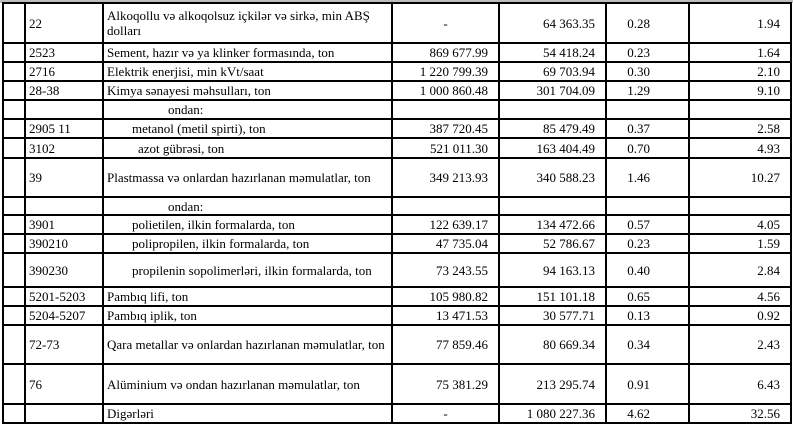 The width and height of the screenshot is (793, 425). Describe the element at coordinates (740, 90) in the screenshot. I see `share-group-cell: 9.10` at that location.